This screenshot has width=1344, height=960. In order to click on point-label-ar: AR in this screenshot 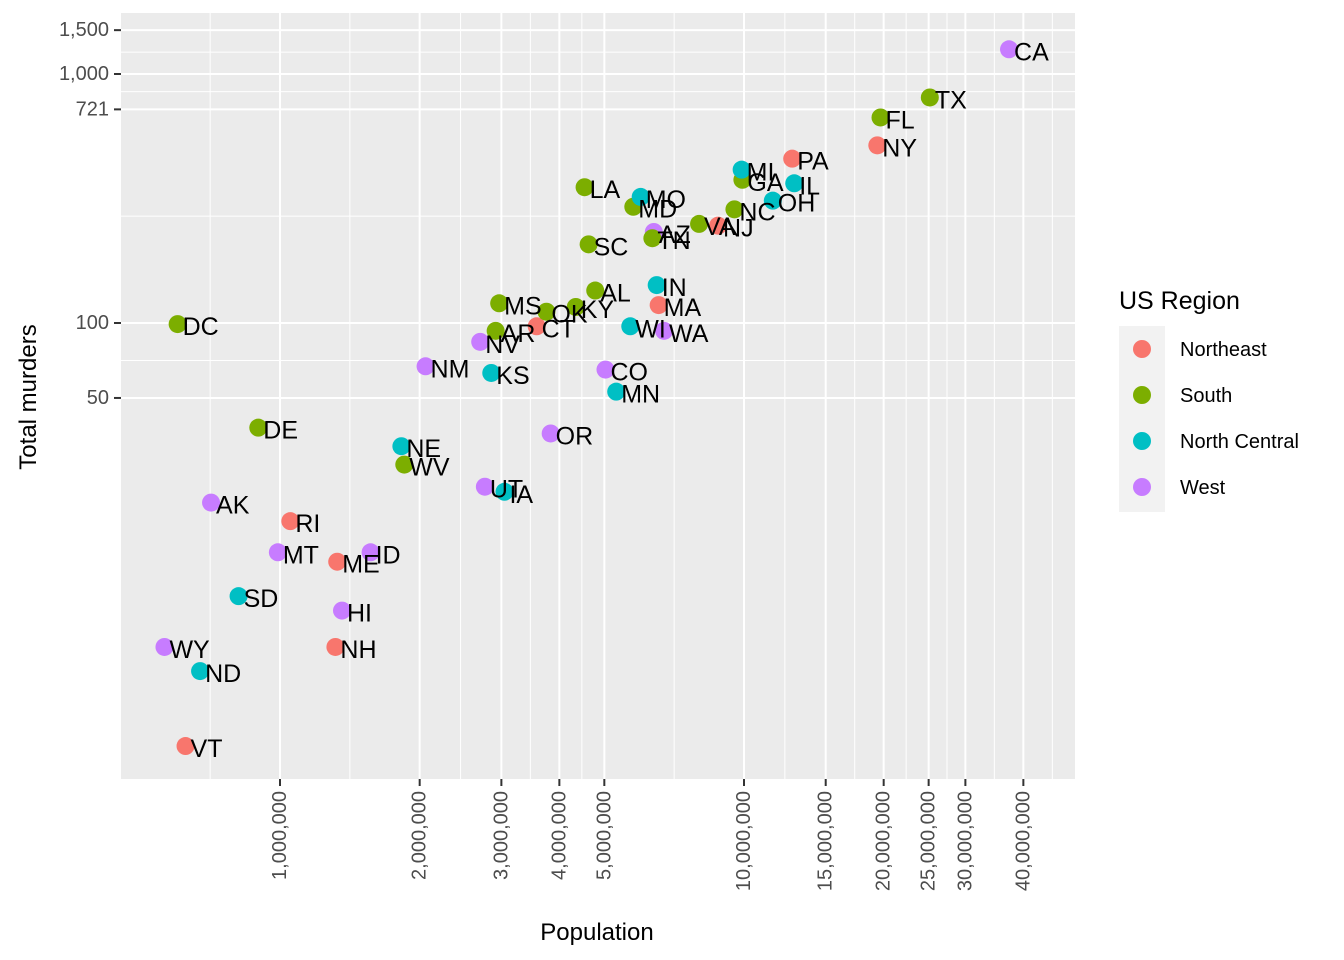, I will do `click(518, 334)`.